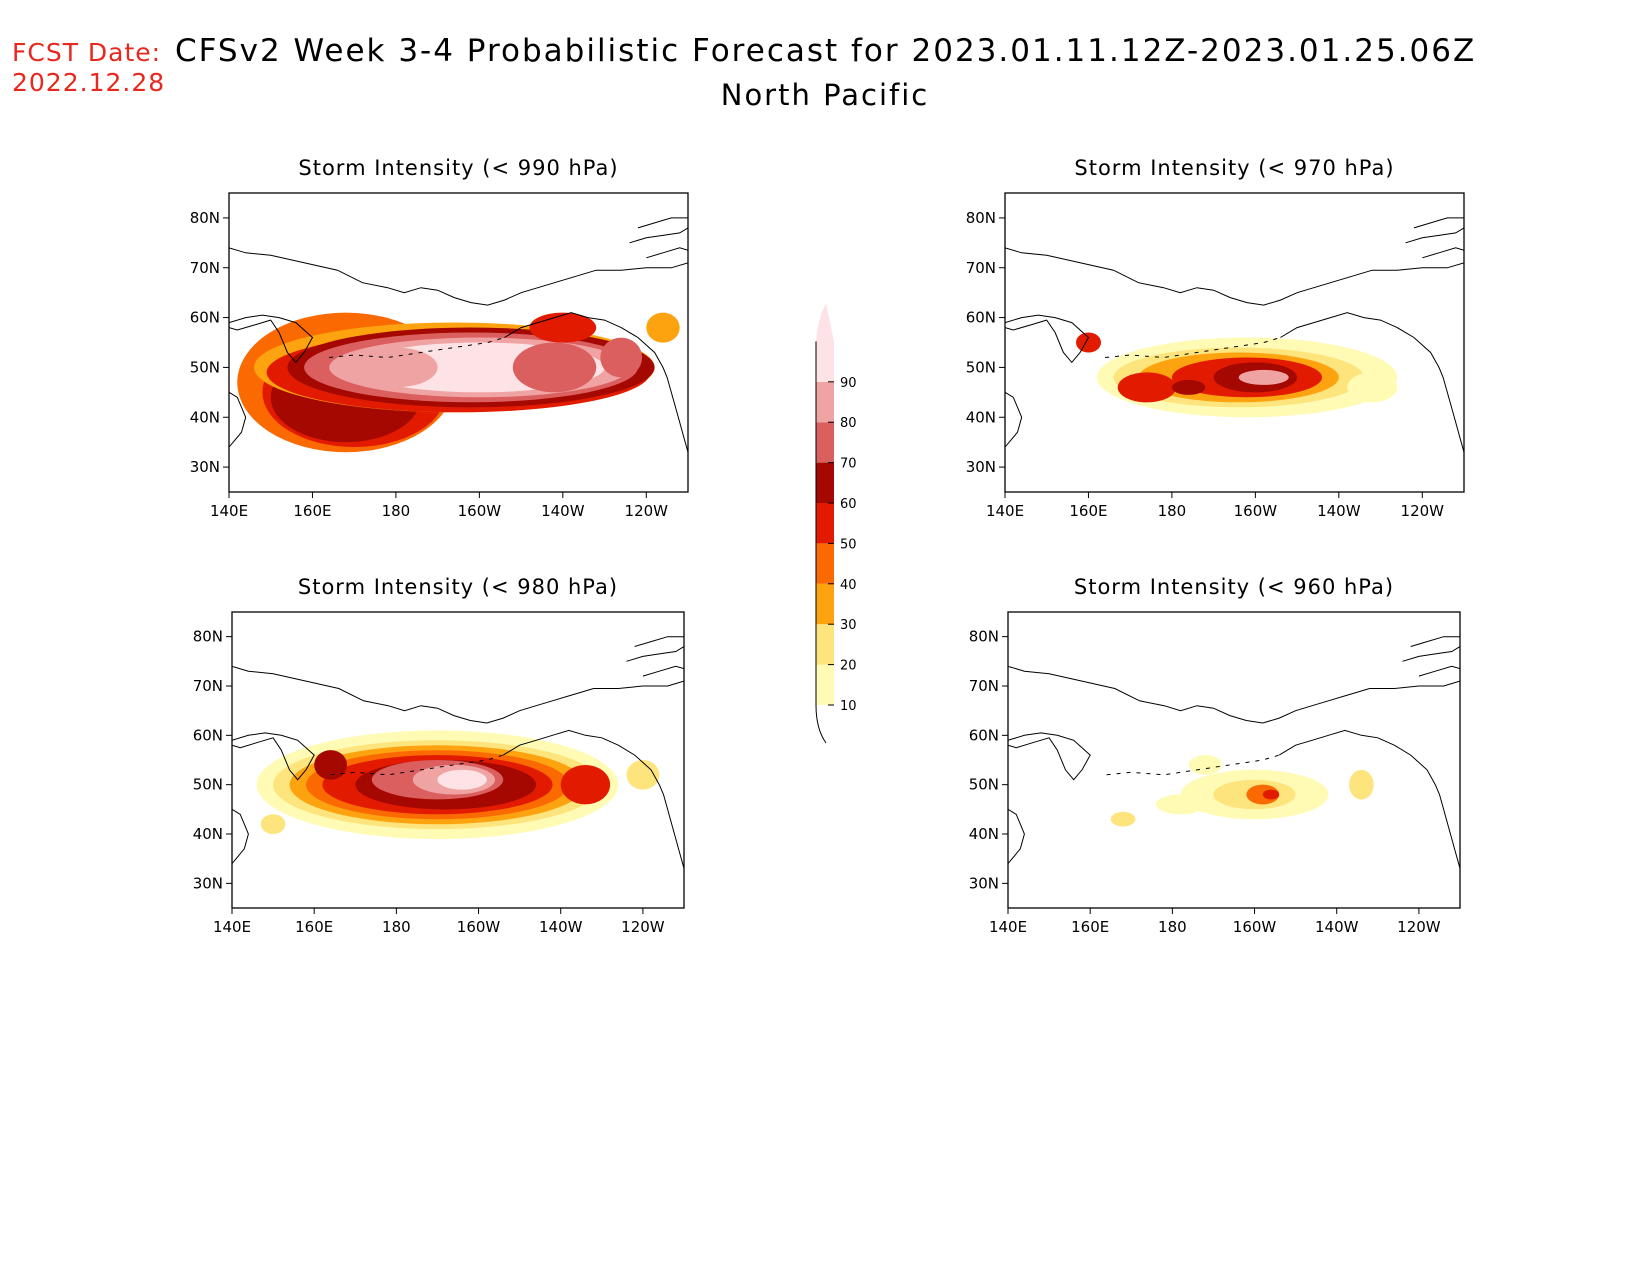 The image size is (1650, 1275). What do you see at coordinates (1234, 587) in the screenshot?
I see `panel-title: Storm Intensity (< 960 hPa)` at bounding box center [1234, 587].